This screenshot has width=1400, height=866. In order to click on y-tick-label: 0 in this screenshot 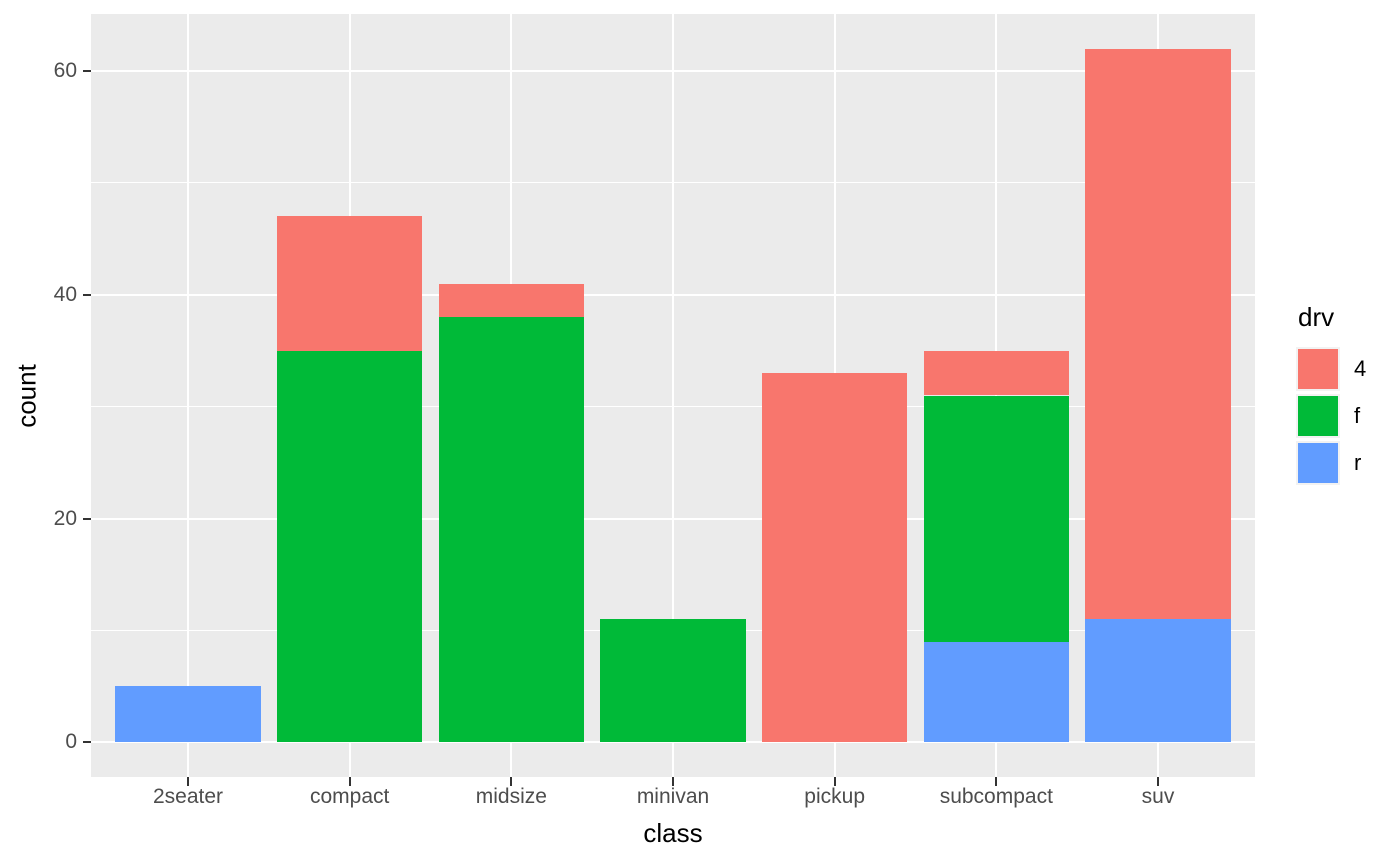, I will do `click(71, 742)`.